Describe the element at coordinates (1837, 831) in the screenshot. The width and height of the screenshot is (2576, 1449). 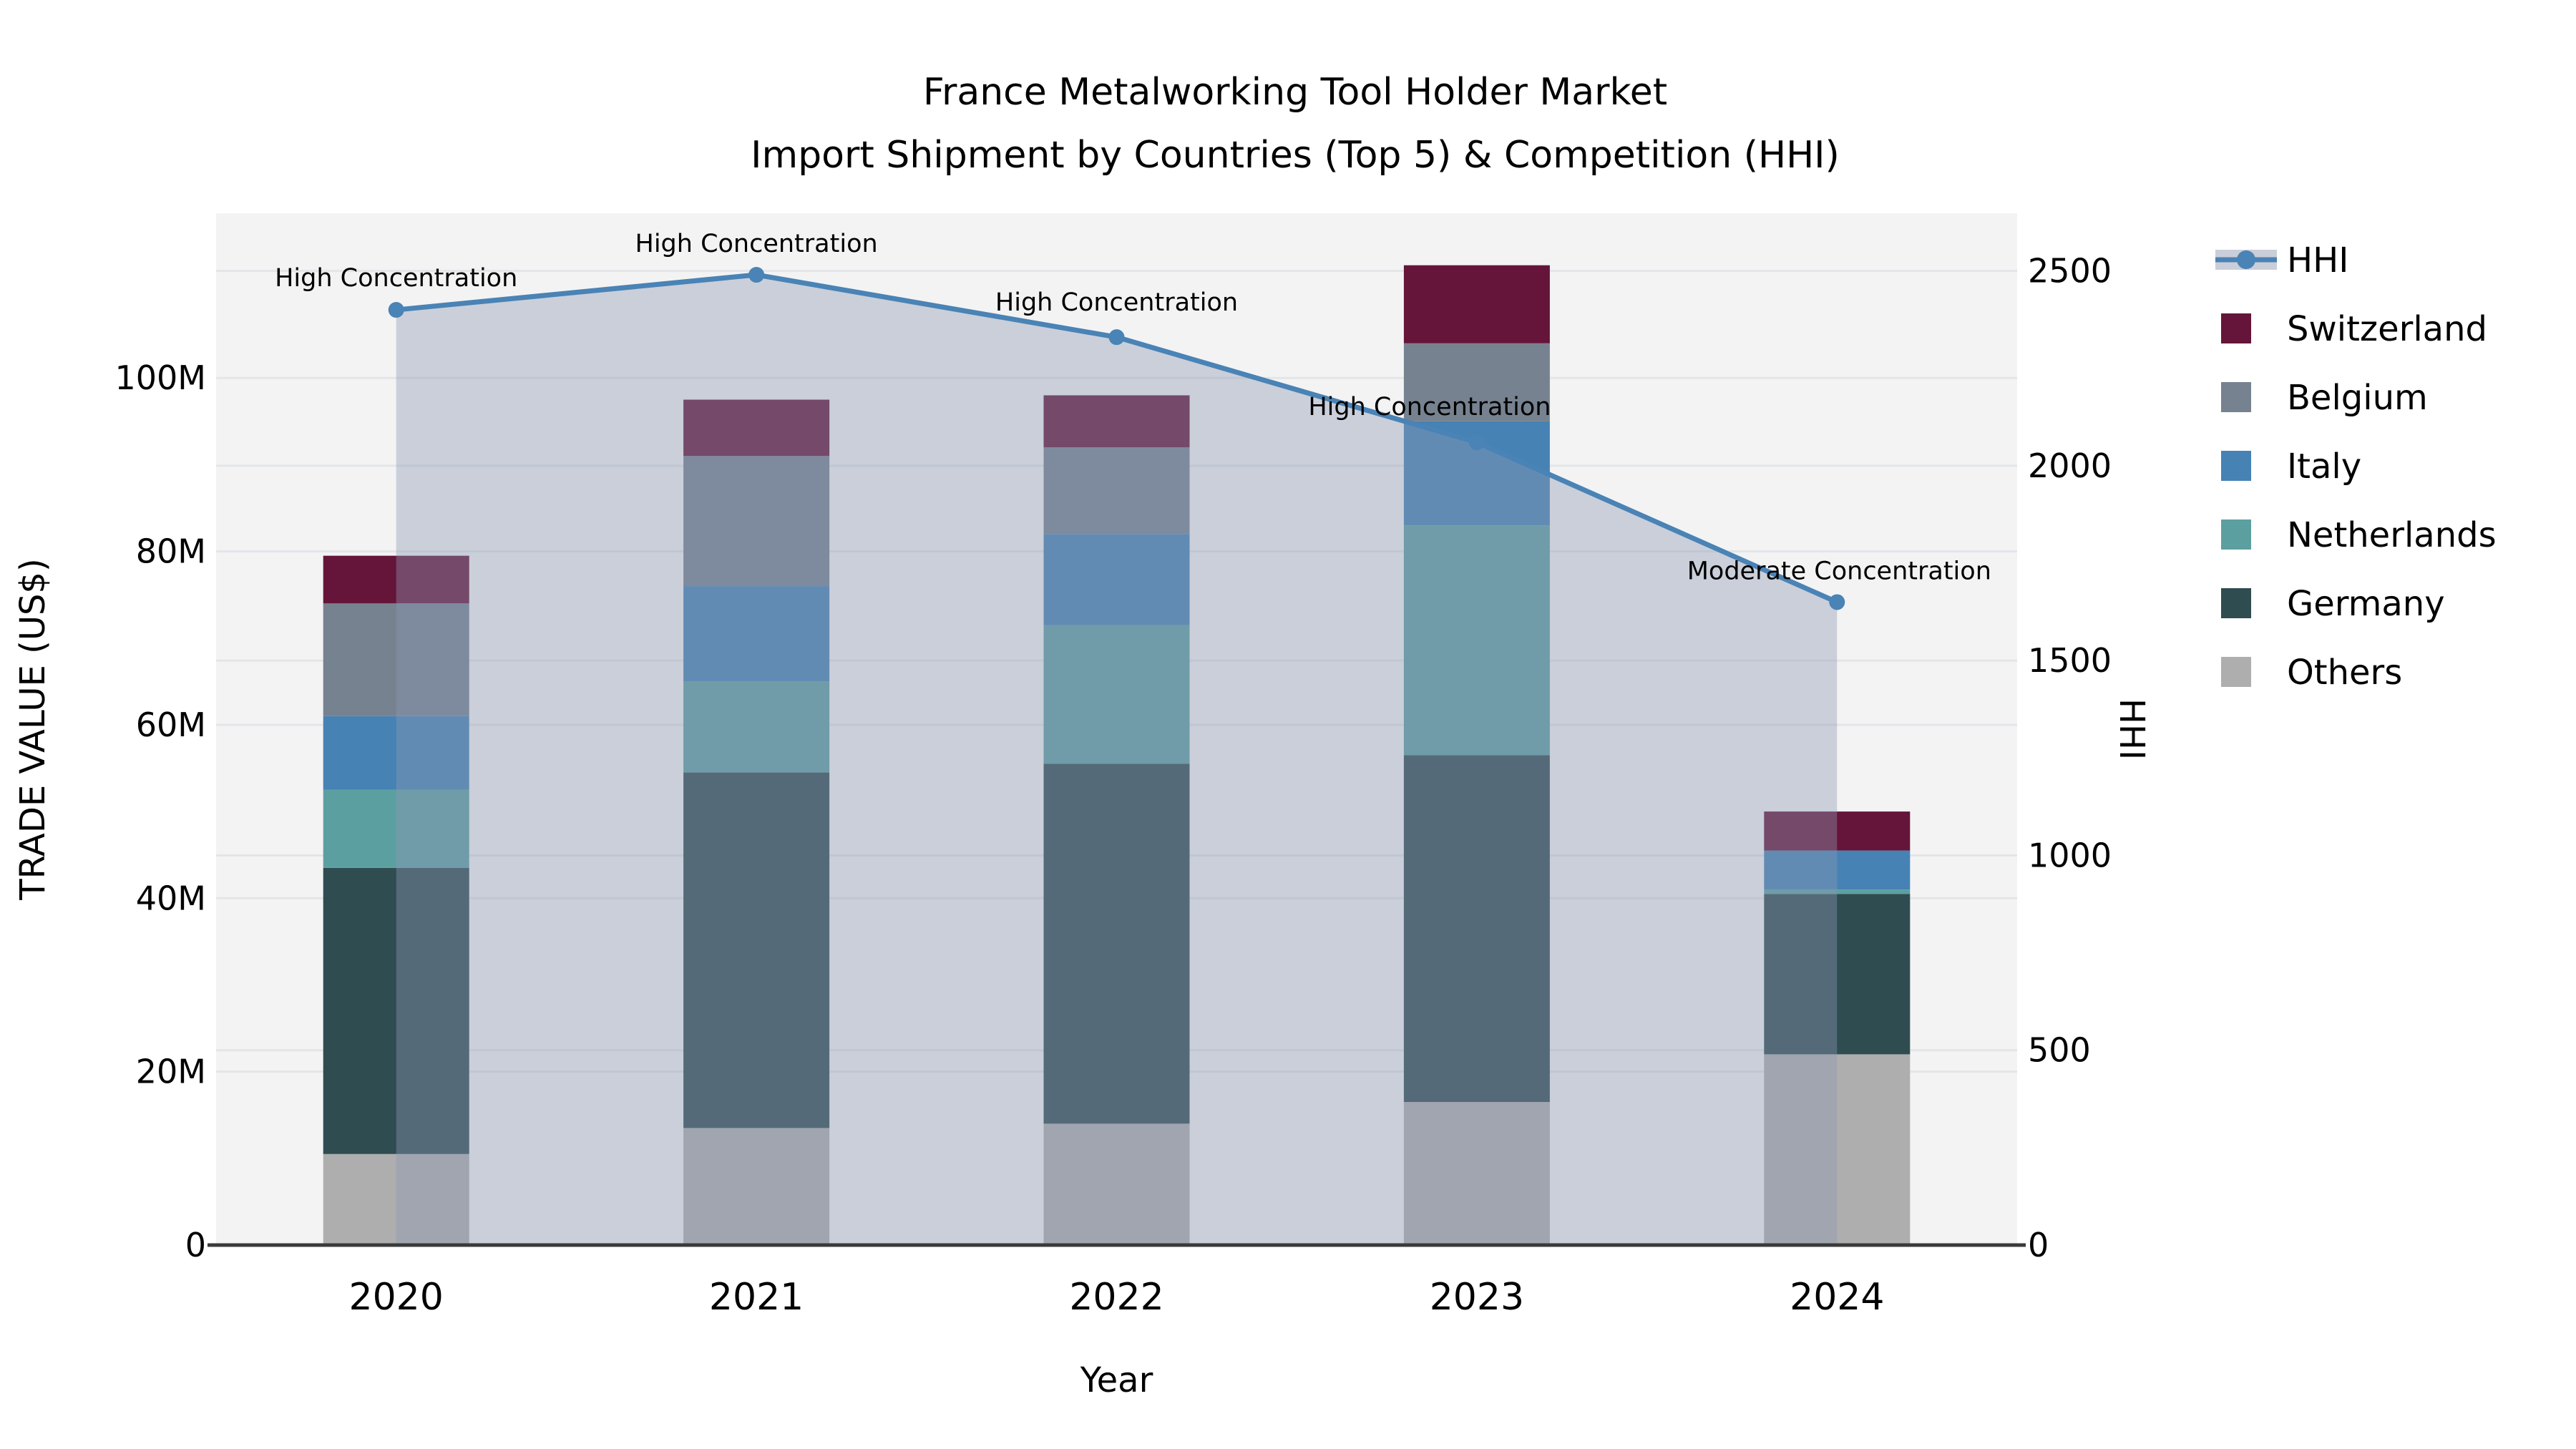
I see `bar-segment-switzerland-2024` at that location.